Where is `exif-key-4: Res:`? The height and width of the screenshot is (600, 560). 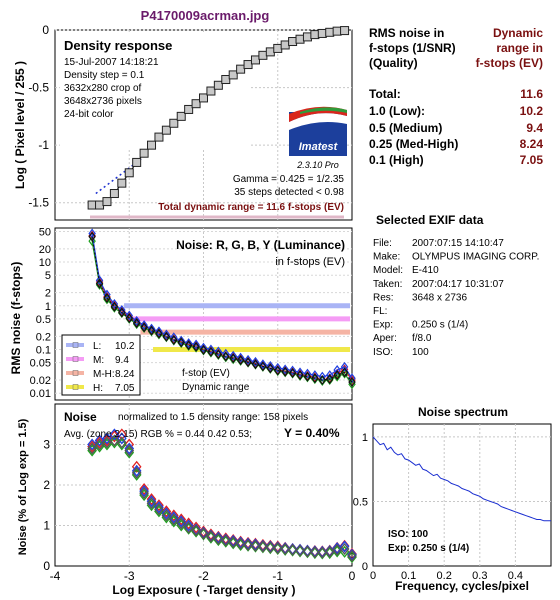
exif-key-4: Res: is located at coordinates (383, 297).